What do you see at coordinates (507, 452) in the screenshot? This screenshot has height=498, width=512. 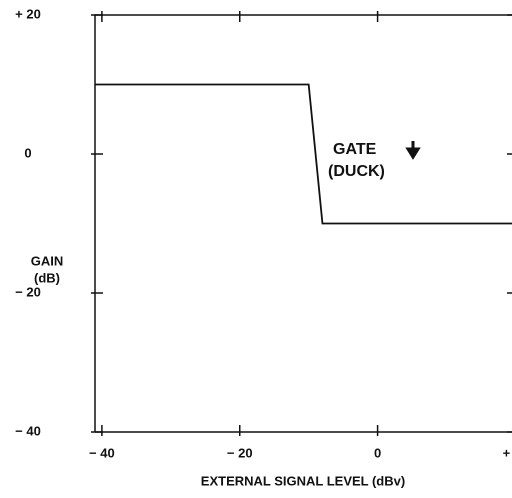 I see `x-tick-label: + 20` at bounding box center [507, 452].